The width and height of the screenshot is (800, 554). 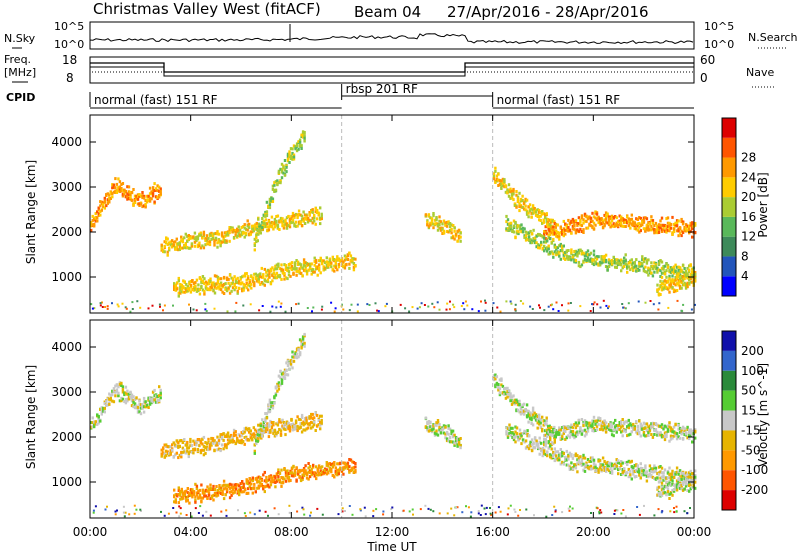 I want to click on figure-title: Christmas Valley West (fitACF), so click(x=207, y=9).